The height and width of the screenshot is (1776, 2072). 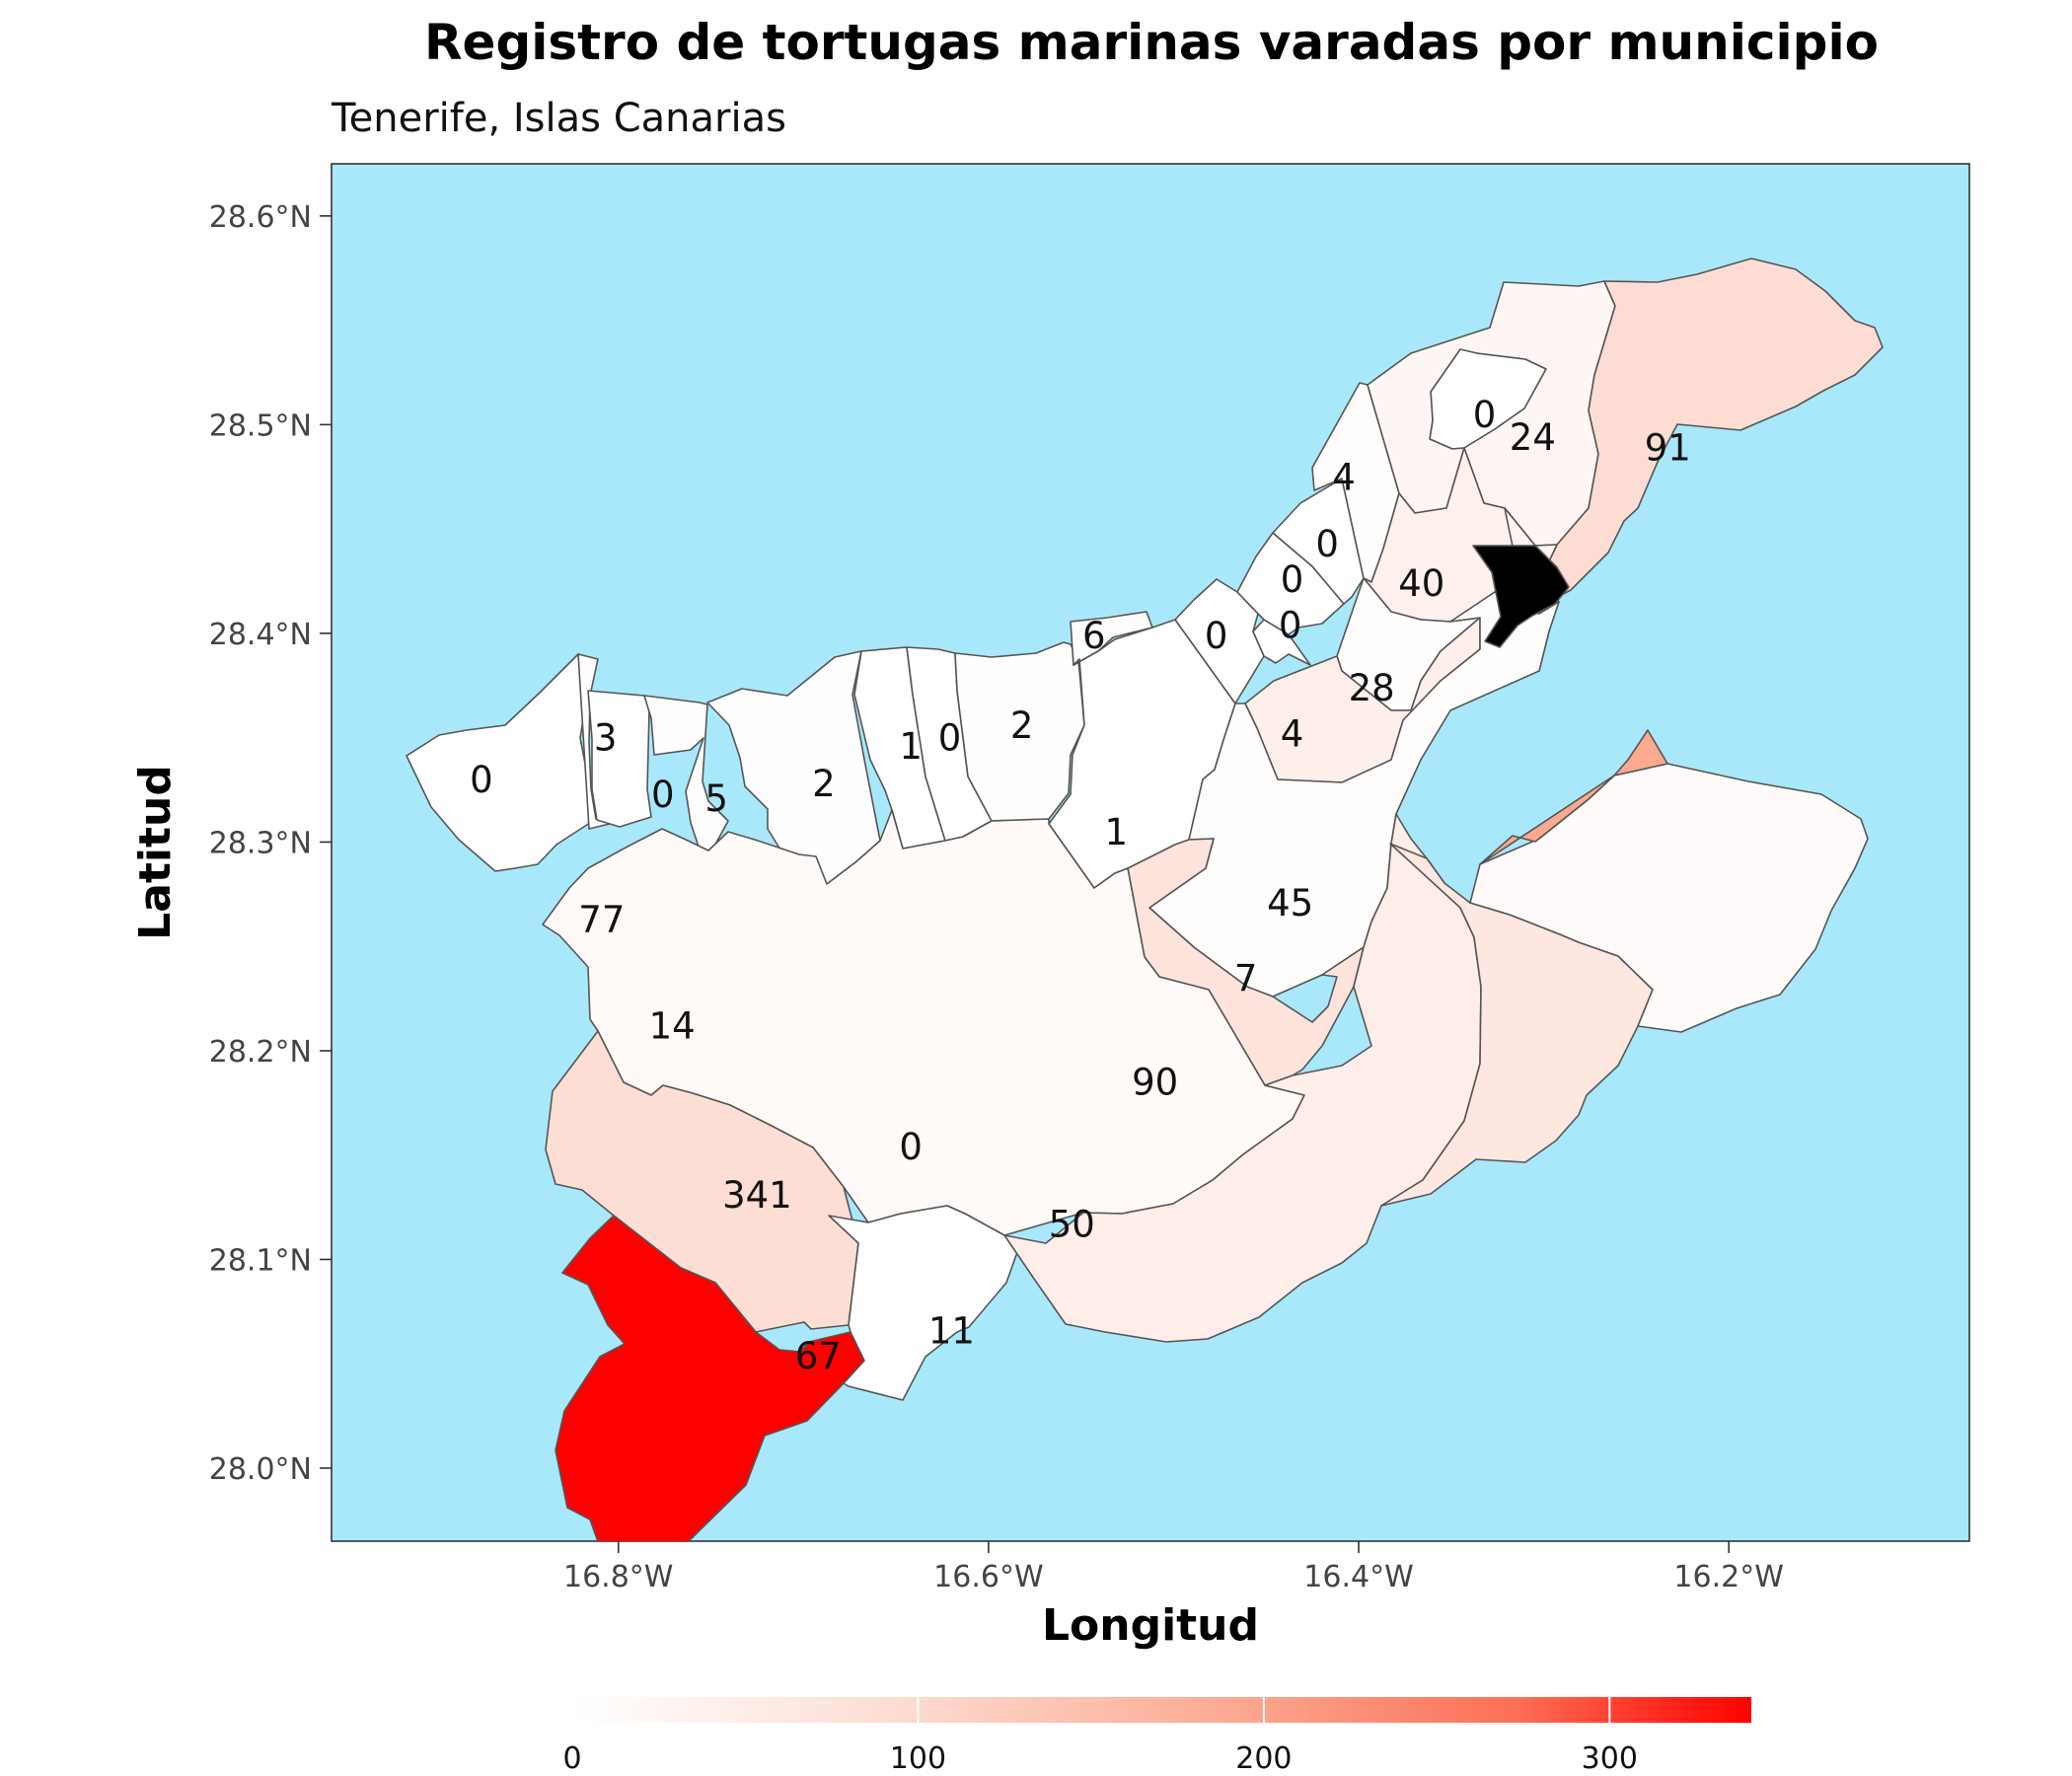 I want to click on municipality-count-label: 341, so click(x=757, y=1195).